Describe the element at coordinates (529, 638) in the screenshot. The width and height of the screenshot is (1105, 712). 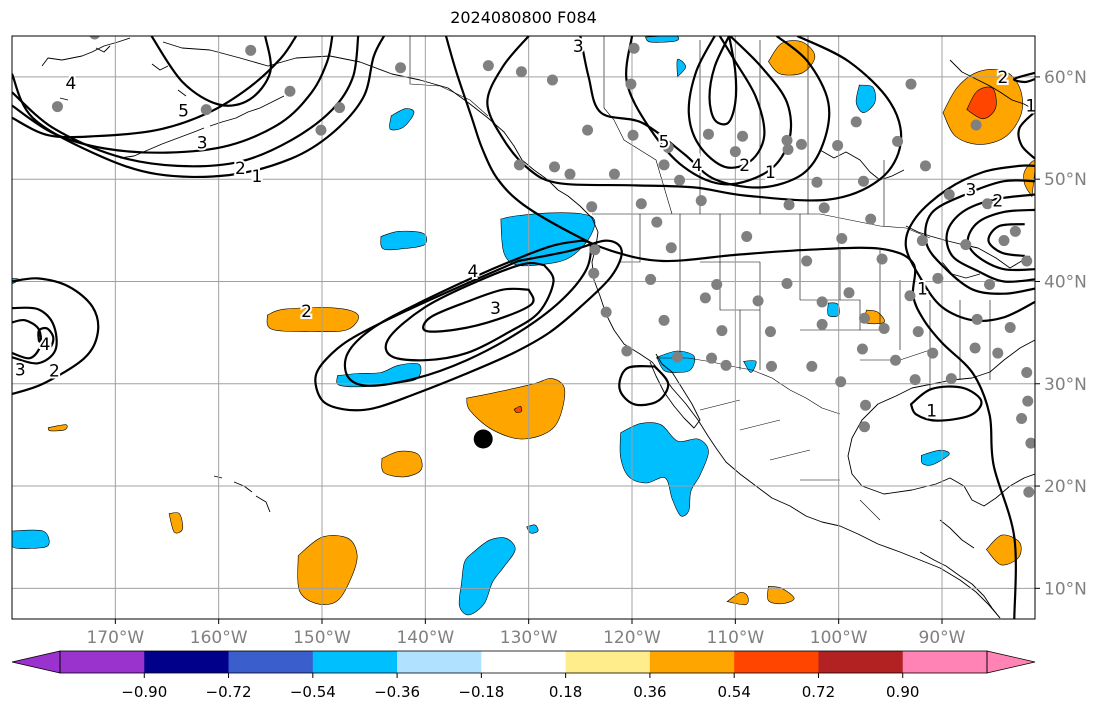
I see `x-tick-label: 130°W` at that location.